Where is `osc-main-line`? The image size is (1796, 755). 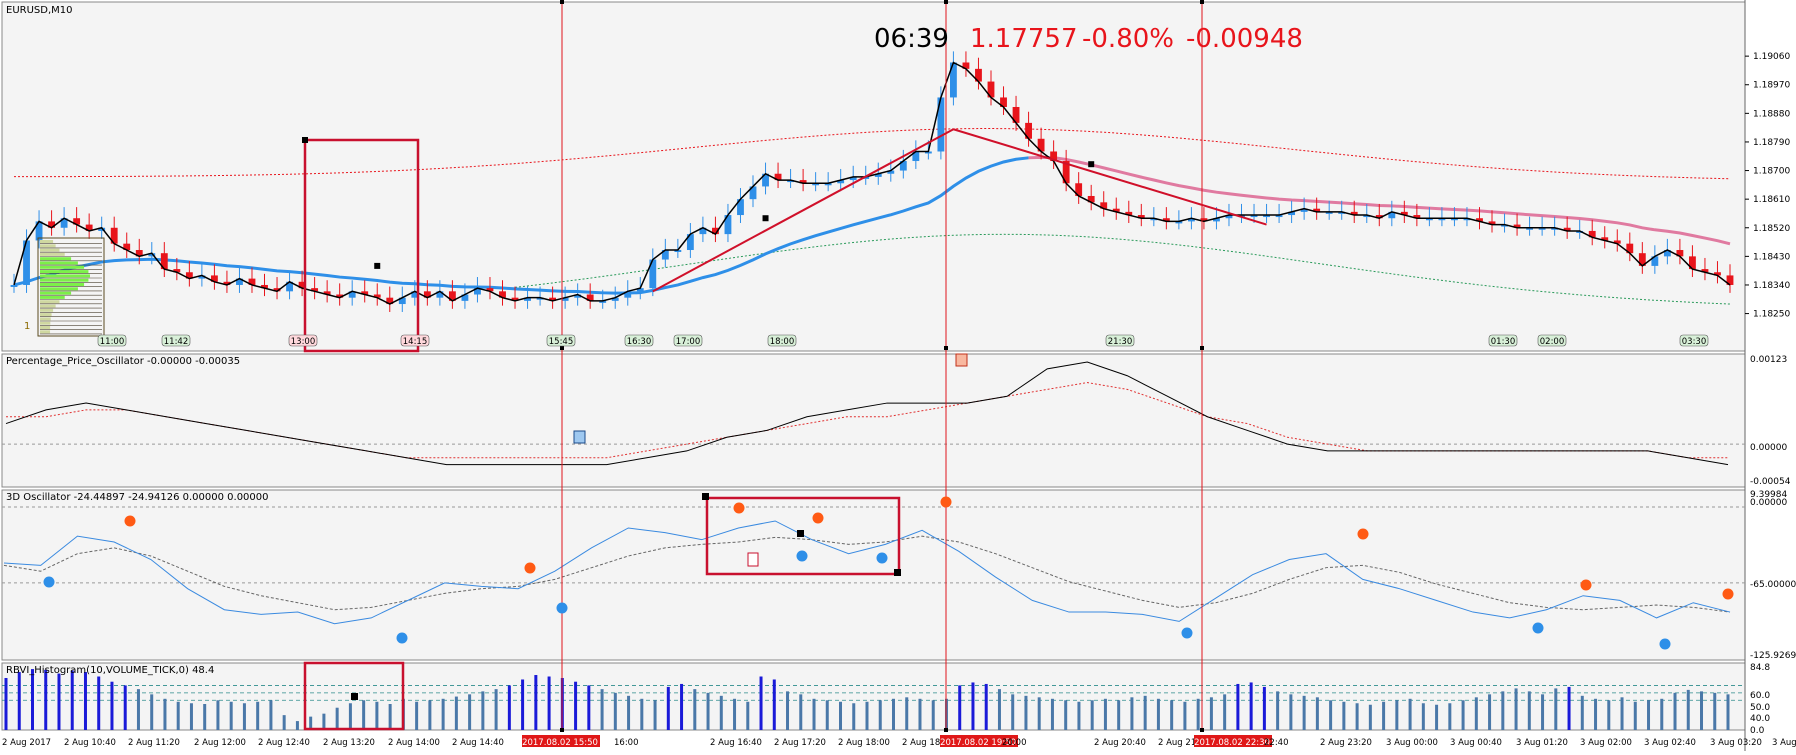 osc-main-line is located at coordinates (867, 572).